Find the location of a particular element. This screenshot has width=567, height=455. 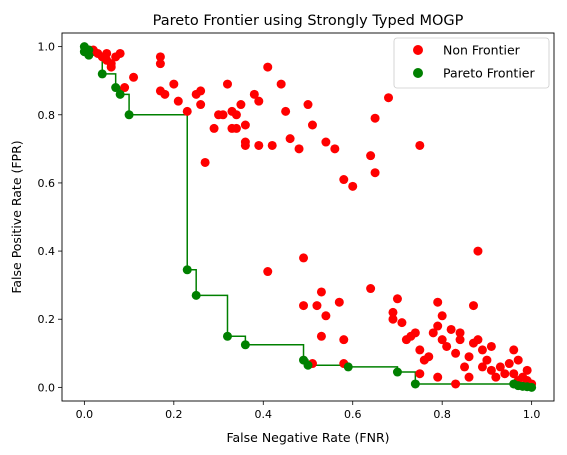

x-axis-label: False Negative Rate (FNR) is located at coordinates (307, 437).